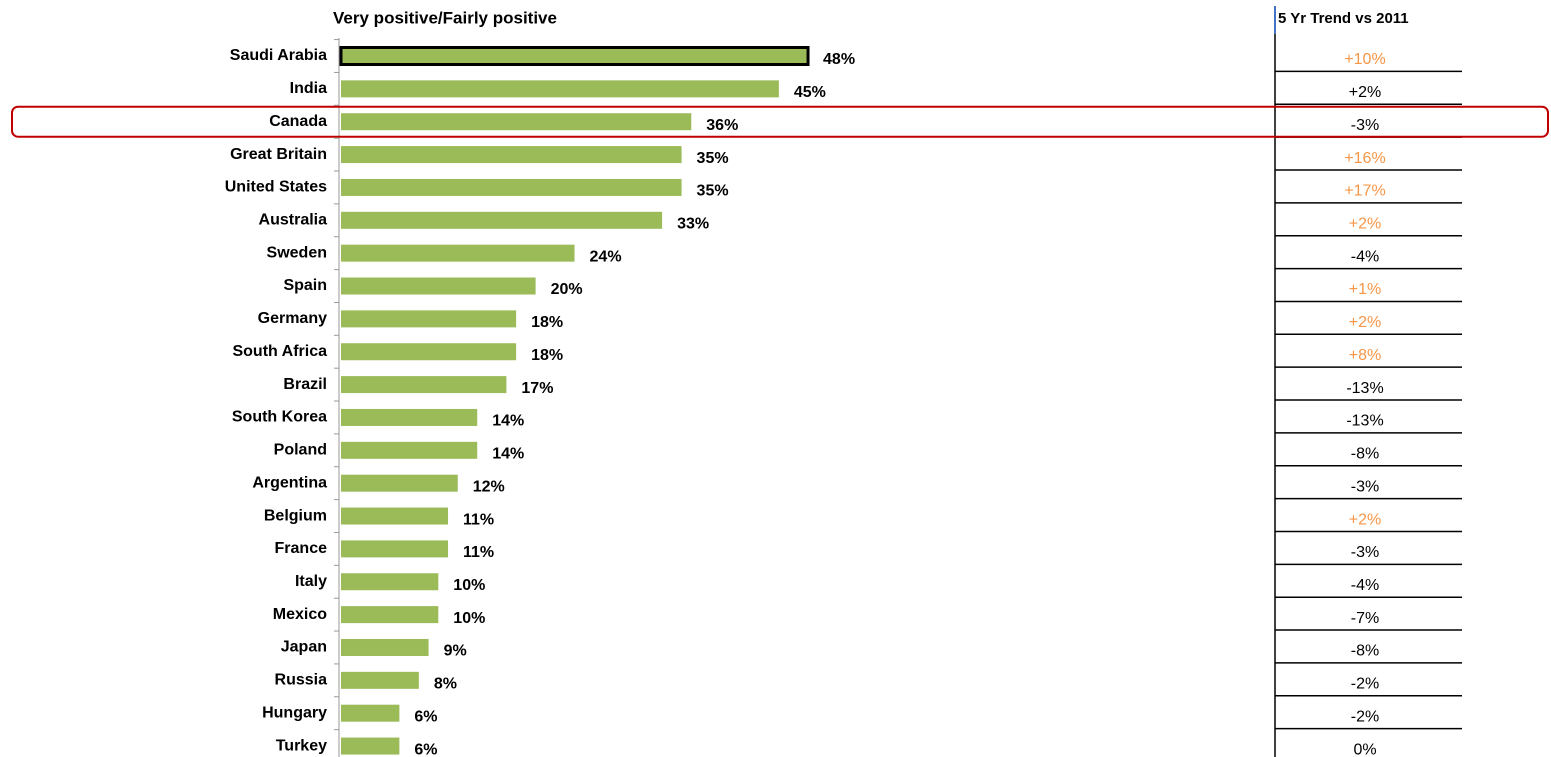 Image resolution: width=1551 pixels, height=757 pixels. Describe the element at coordinates (301, 745) in the screenshot. I see `category-label: Turkey` at that location.